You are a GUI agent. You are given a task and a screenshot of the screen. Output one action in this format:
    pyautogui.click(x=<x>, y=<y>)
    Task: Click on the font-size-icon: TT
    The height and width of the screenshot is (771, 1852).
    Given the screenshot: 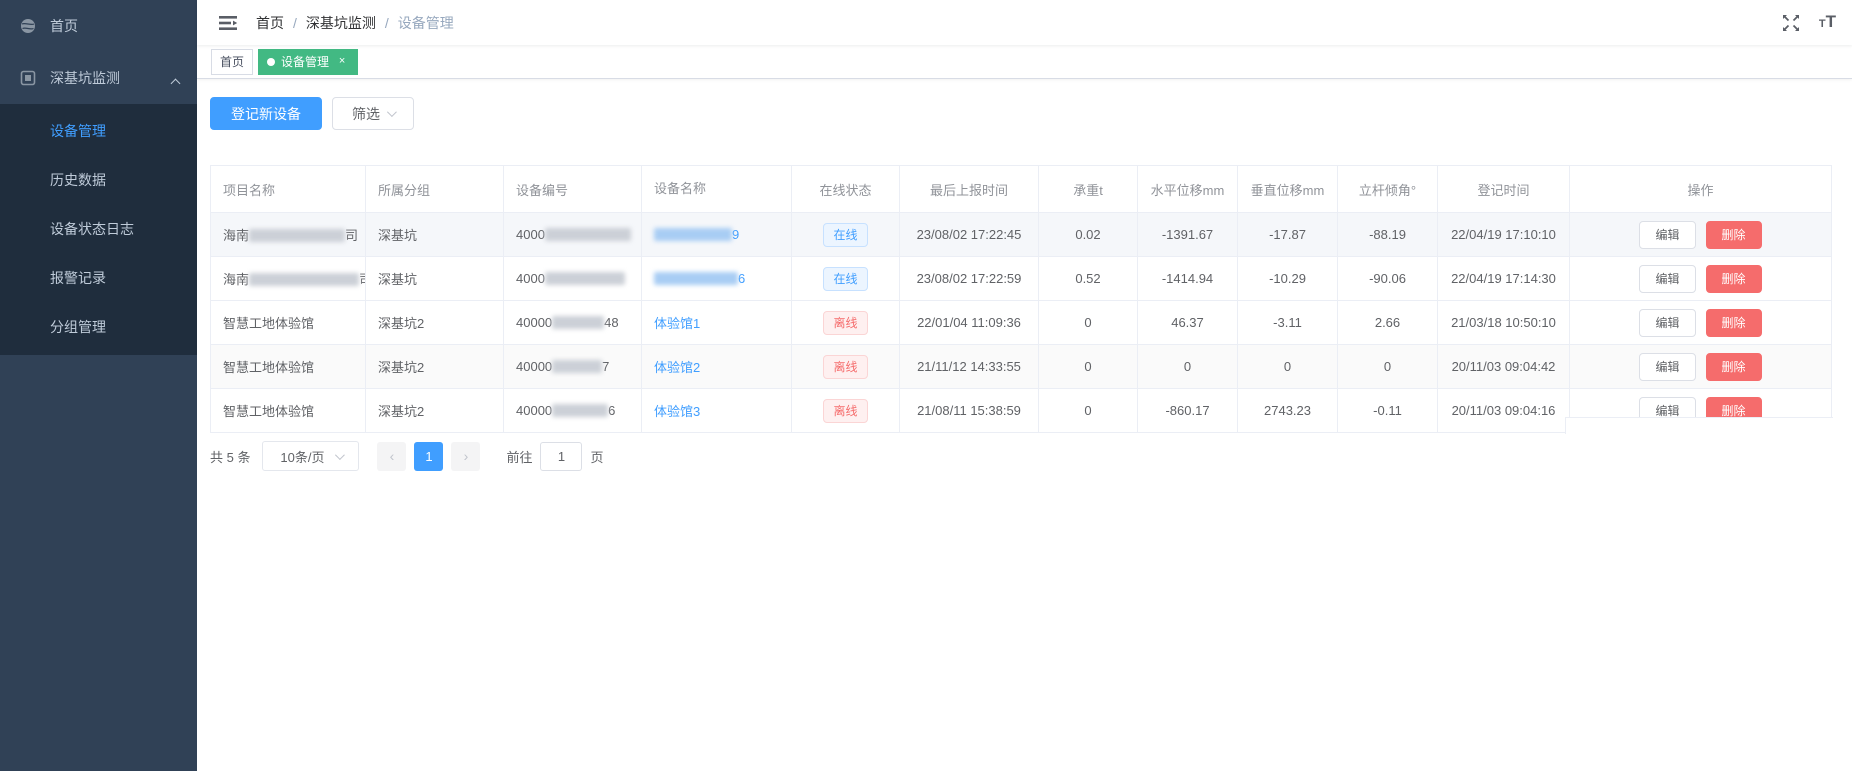 What is the action you would take?
    pyautogui.click(x=1827, y=21)
    